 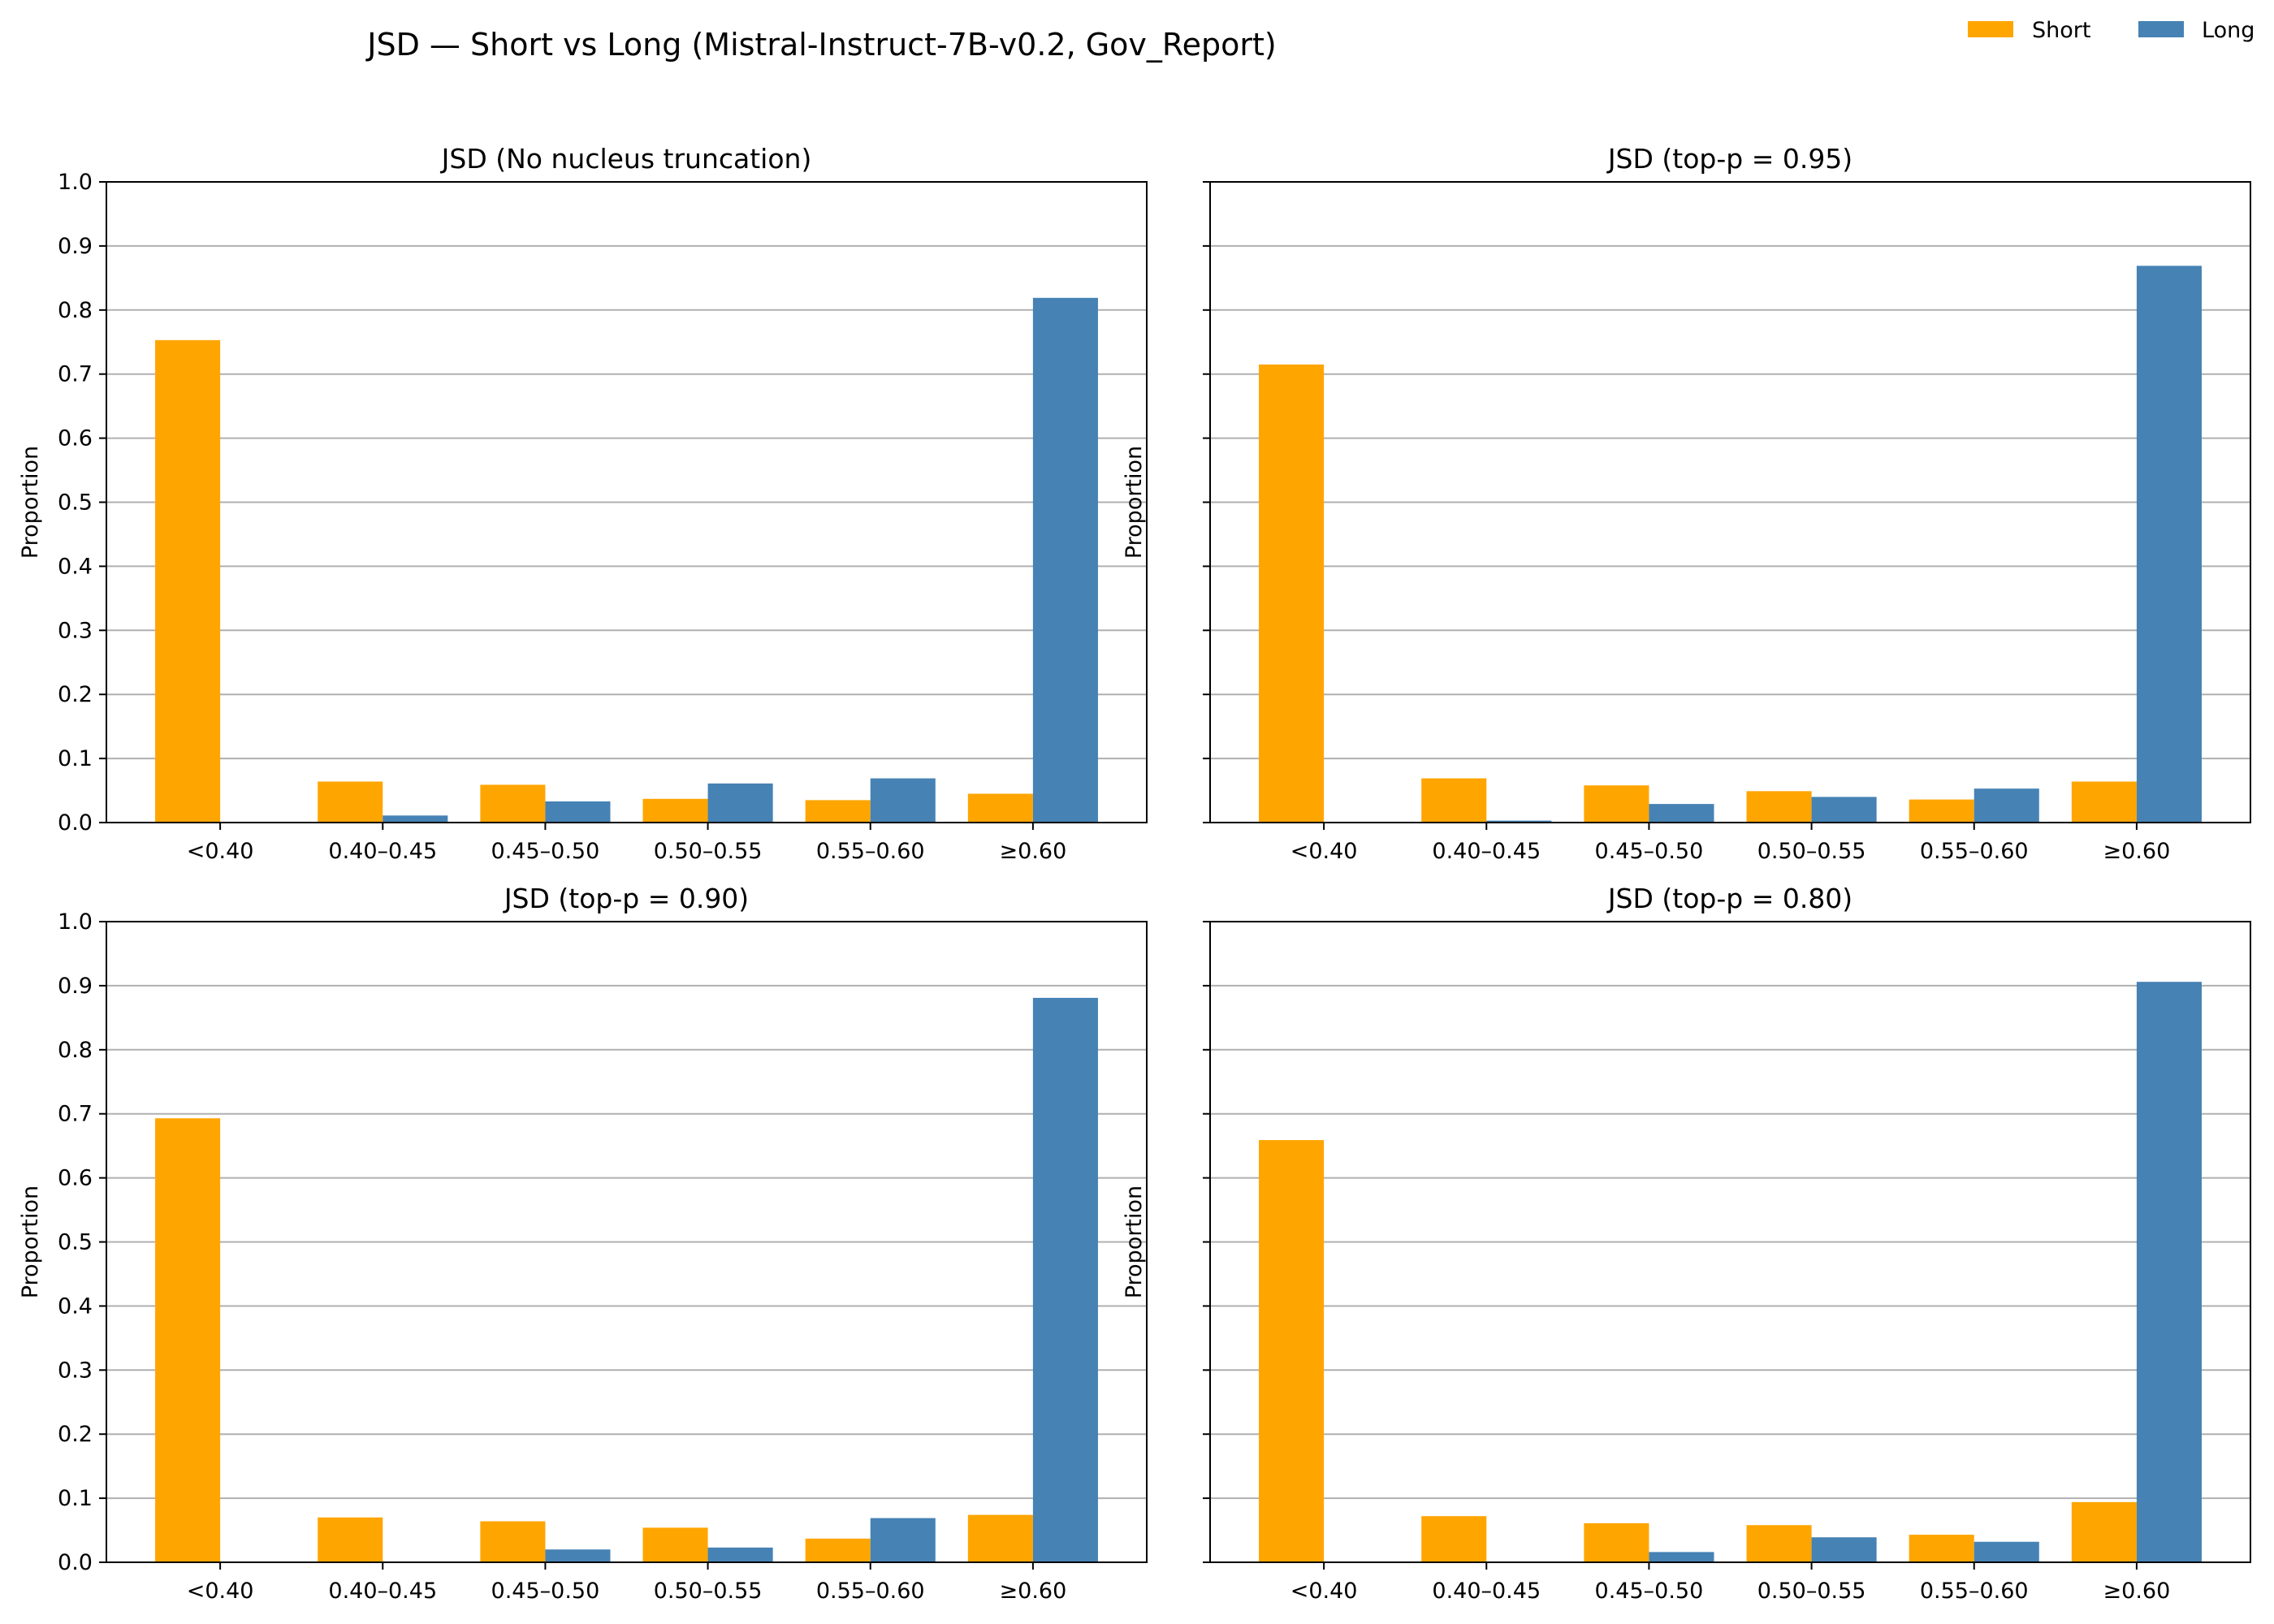 I want to click on legend: Short Long, so click(x=2112, y=31).